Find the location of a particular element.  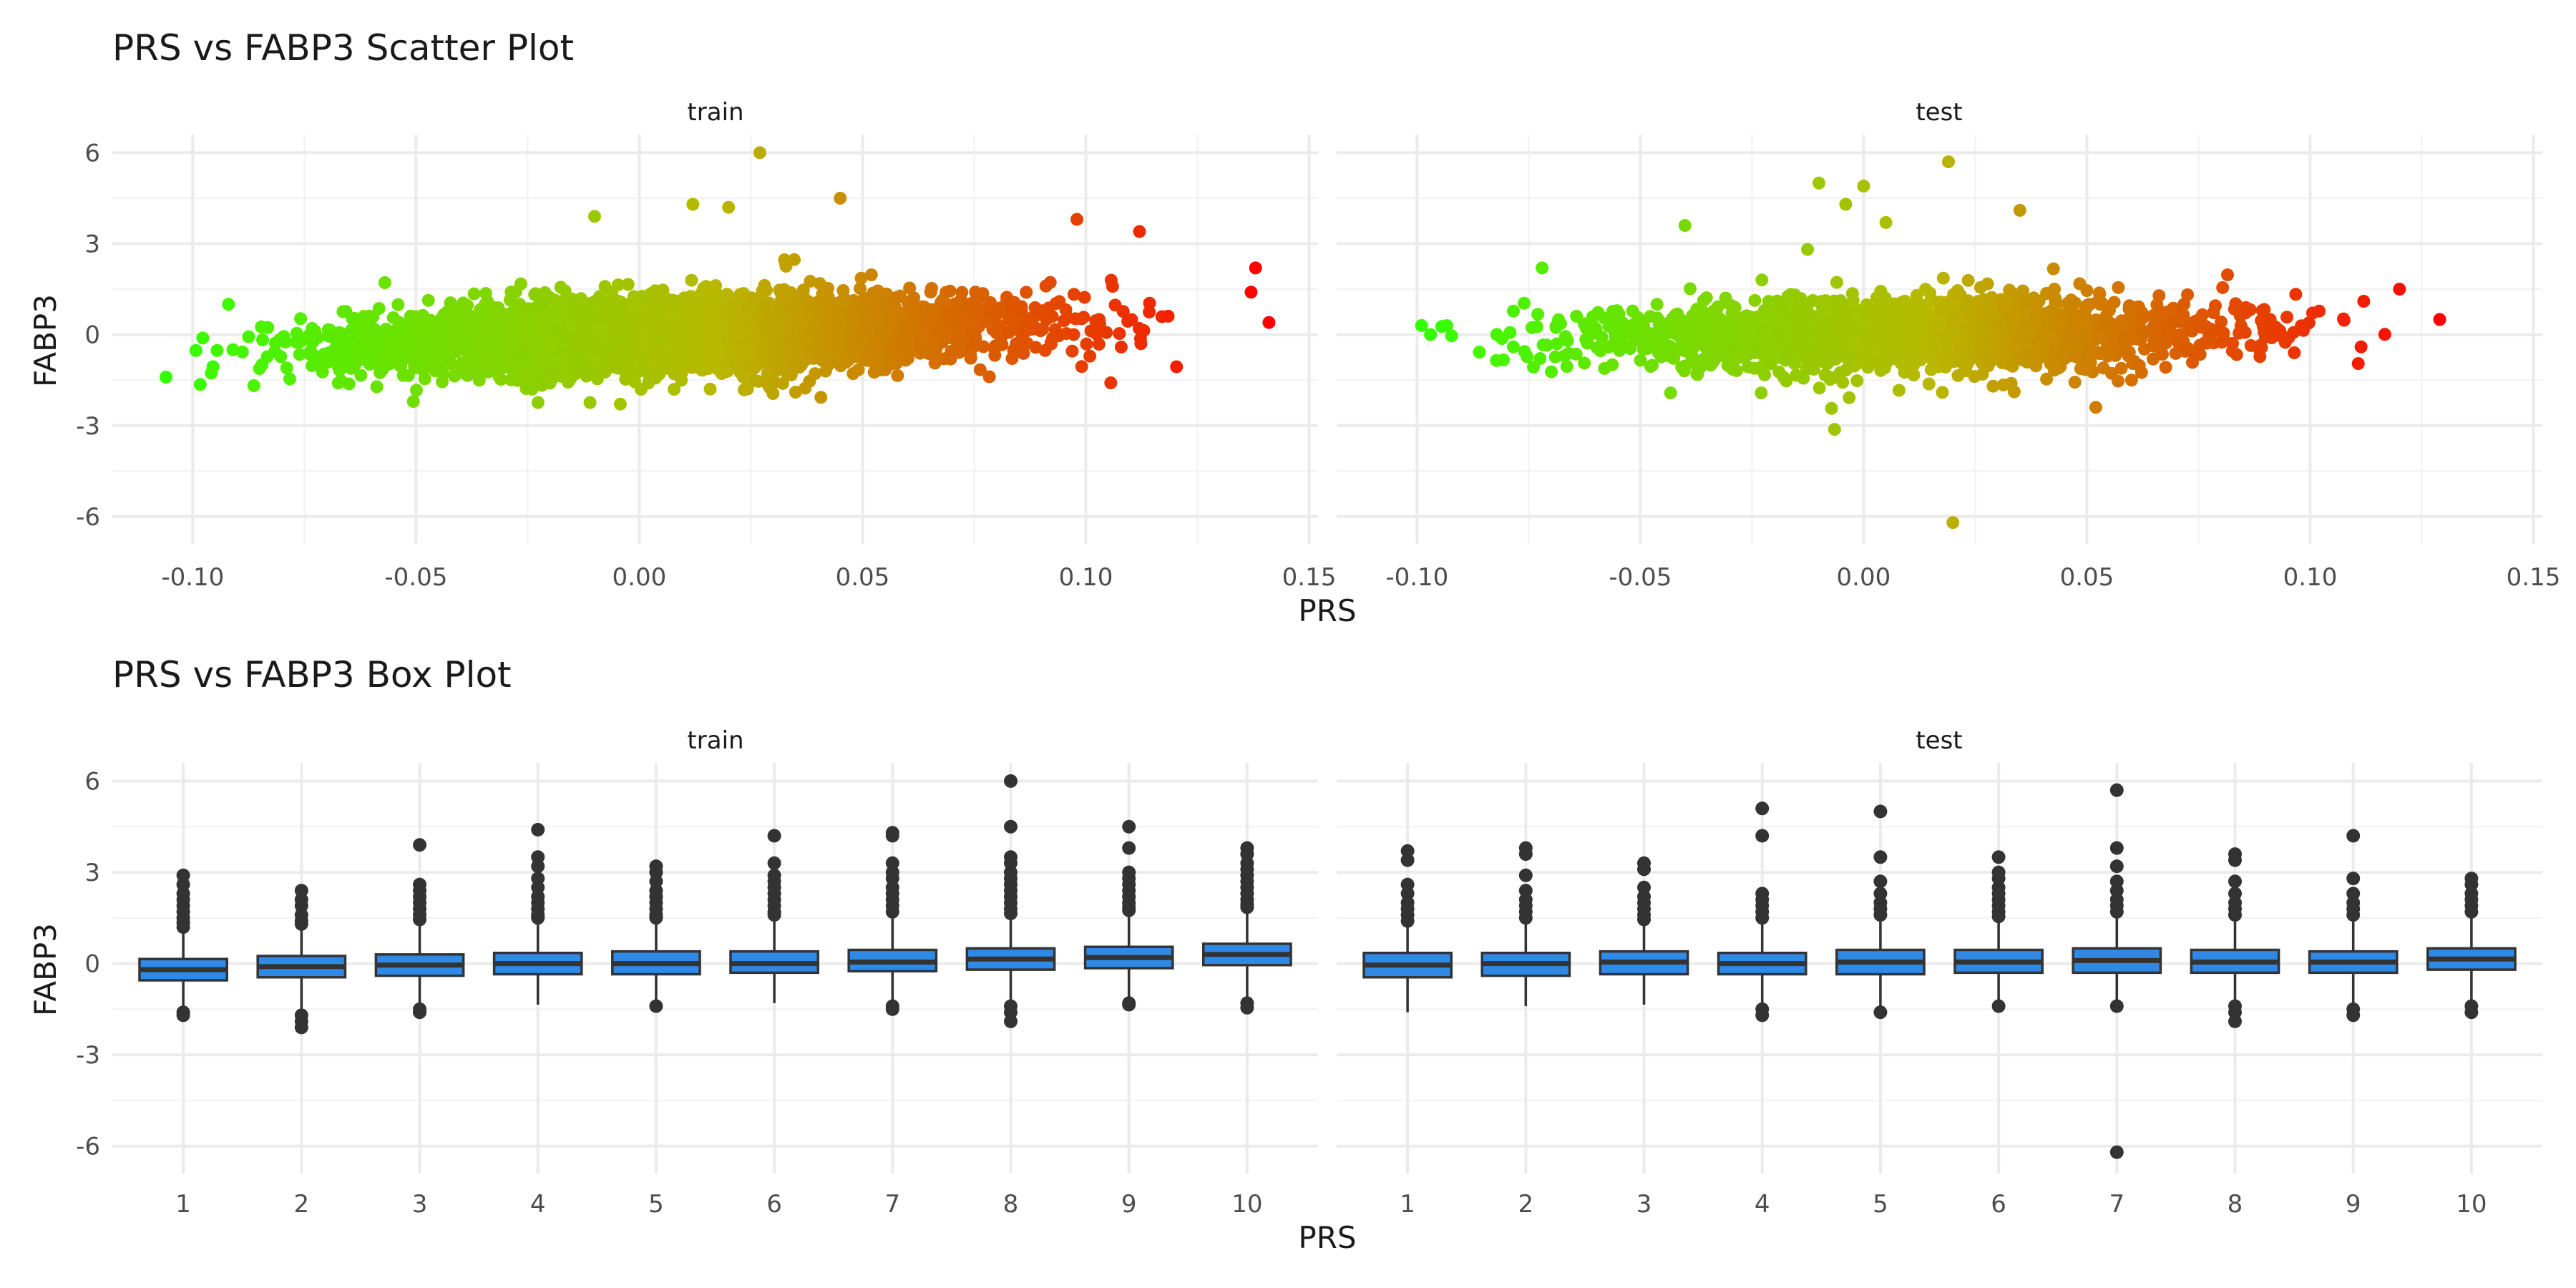

scatter-panel-test is located at coordinates (1939, 339).